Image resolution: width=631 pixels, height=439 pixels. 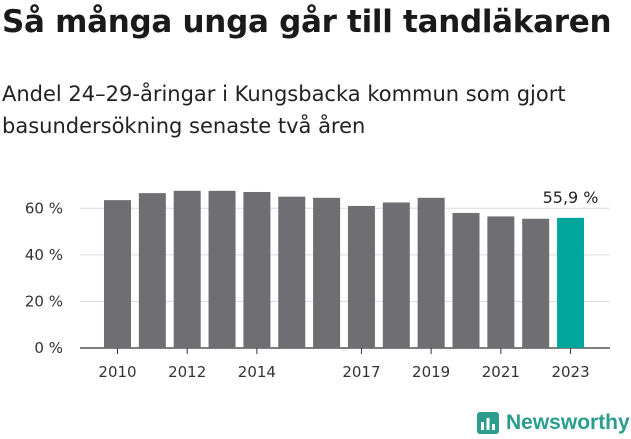 What do you see at coordinates (222, 269) in the screenshot?
I see `bar-2013` at bounding box center [222, 269].